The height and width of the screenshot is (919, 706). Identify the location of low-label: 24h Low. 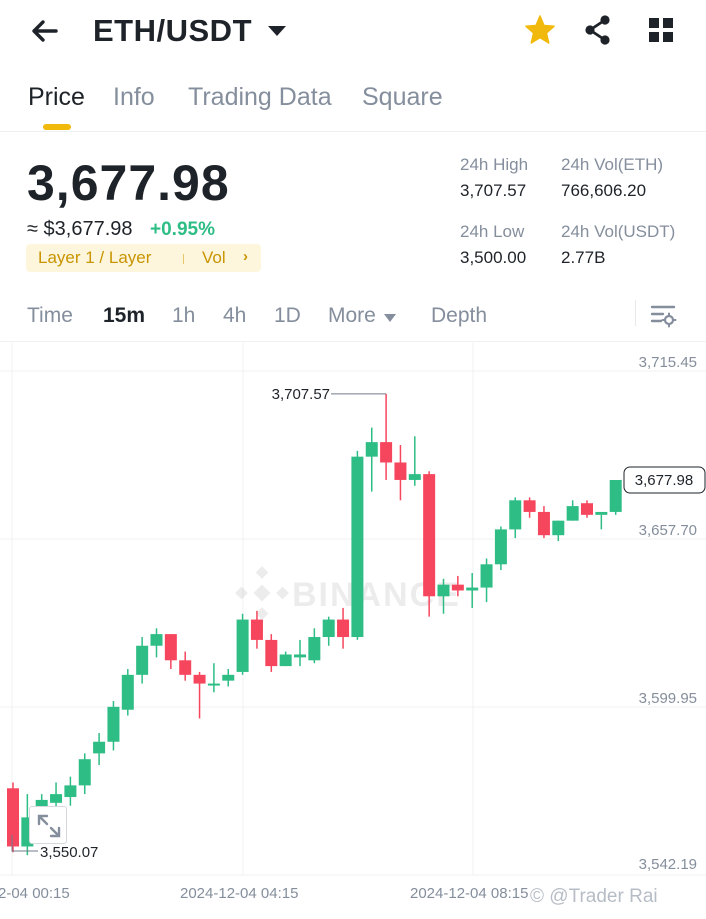
(492, 231).